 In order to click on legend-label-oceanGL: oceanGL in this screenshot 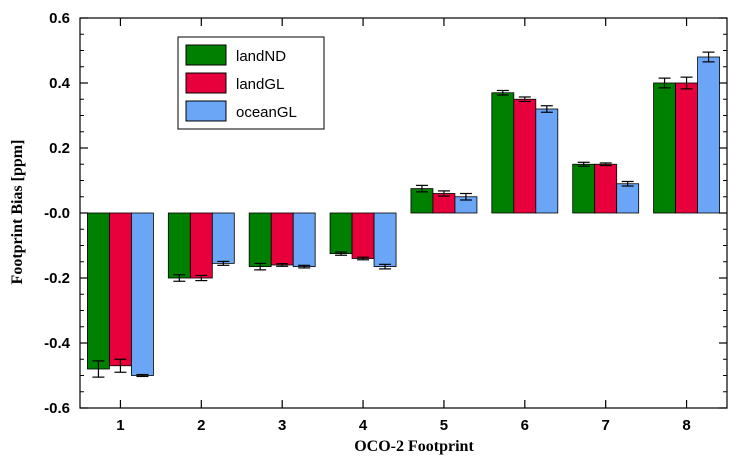, I will do `click(266, 112)`.